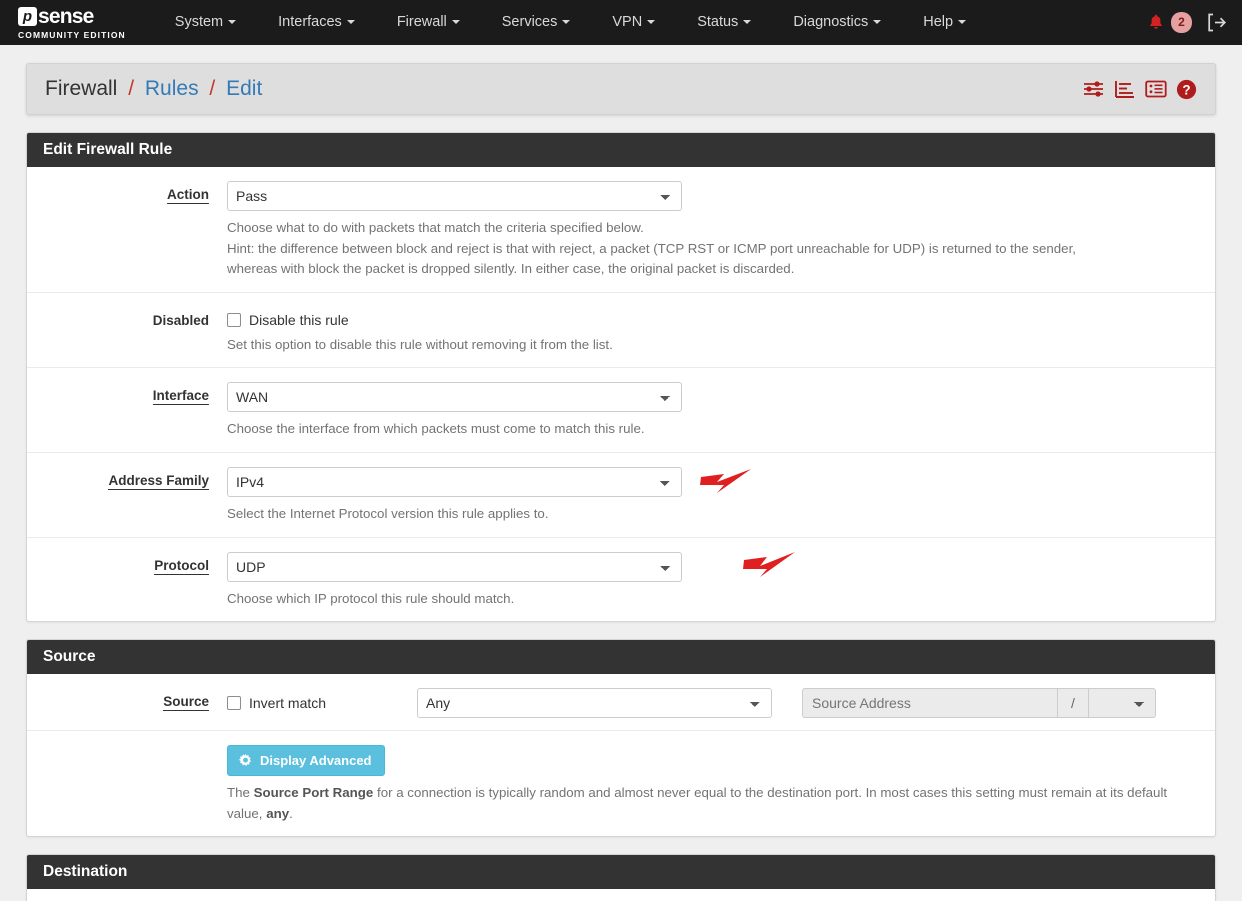 Image resolution: width=1242 pixels, height=901 pixels. What do you see at coordinates (81, 88) in the screenshot?
I see `breadcrumb-root: Firewall` at bounding box center [81, 88].